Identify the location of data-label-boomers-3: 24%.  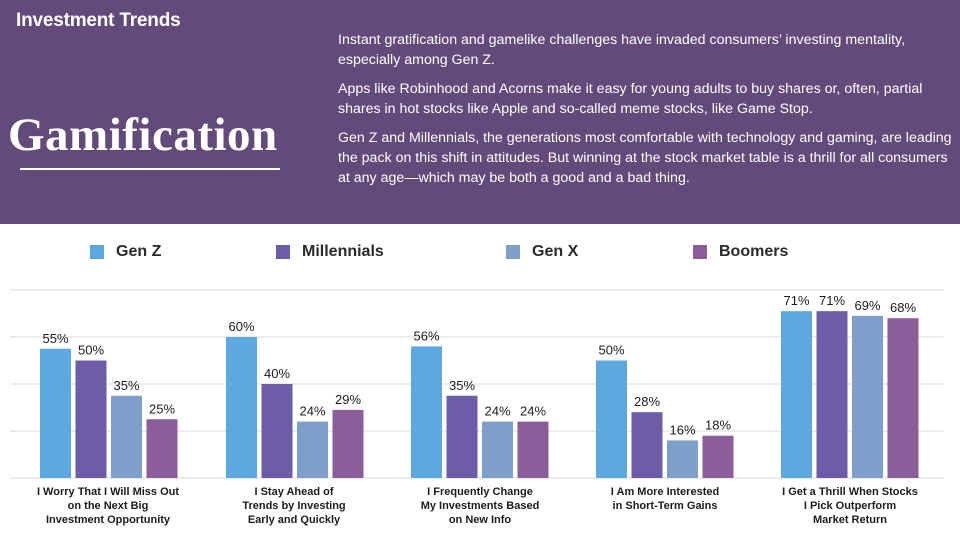
(533, 411).